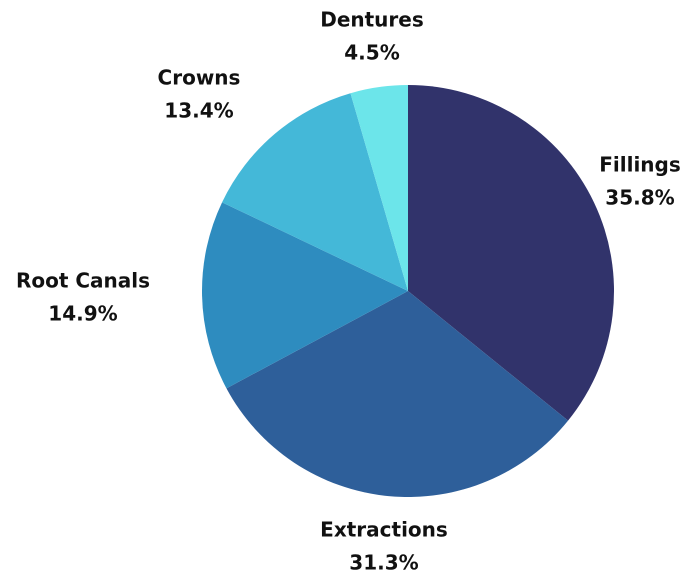 The height and width of the screenshot is (575, 697). I want to click on slice-percent-label: 35.8%, so click(639, 198).